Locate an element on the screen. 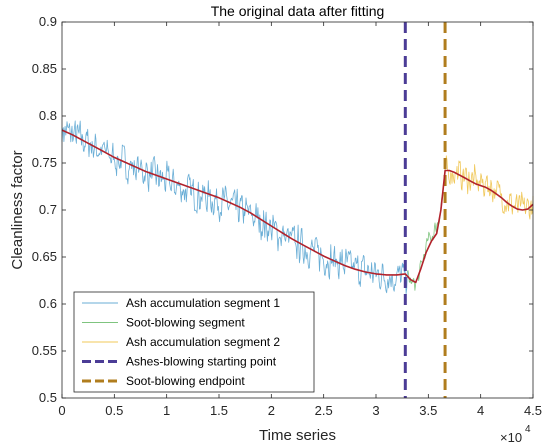 This screenshot has height=448, width=550. y-tick-label: 0.7 is located at coordinates (48, 209).